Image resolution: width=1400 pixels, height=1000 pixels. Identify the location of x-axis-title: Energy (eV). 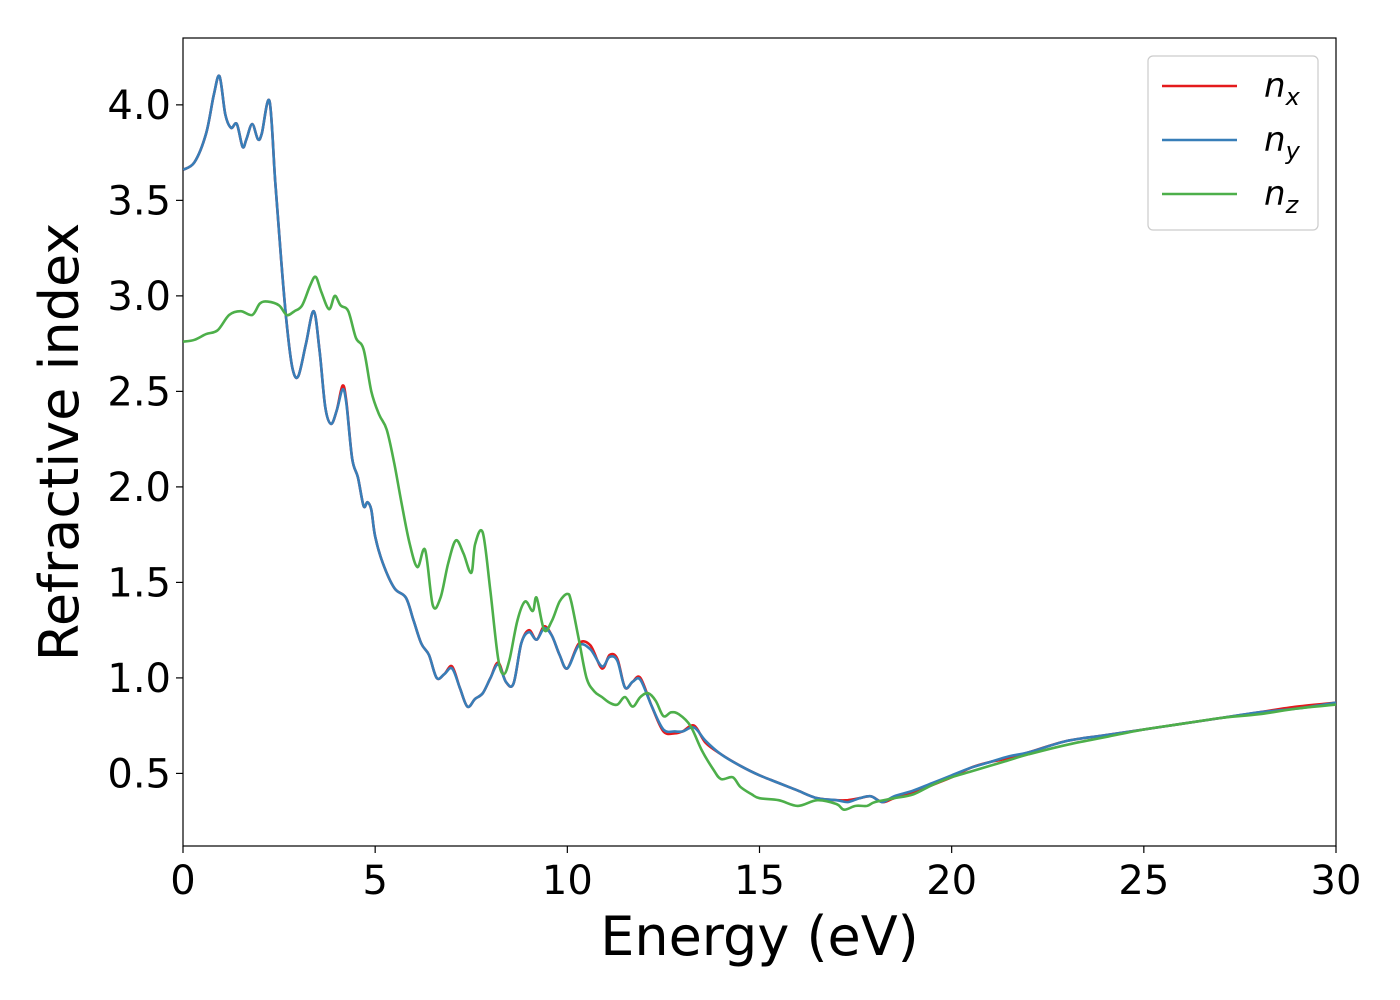
(759, 936).